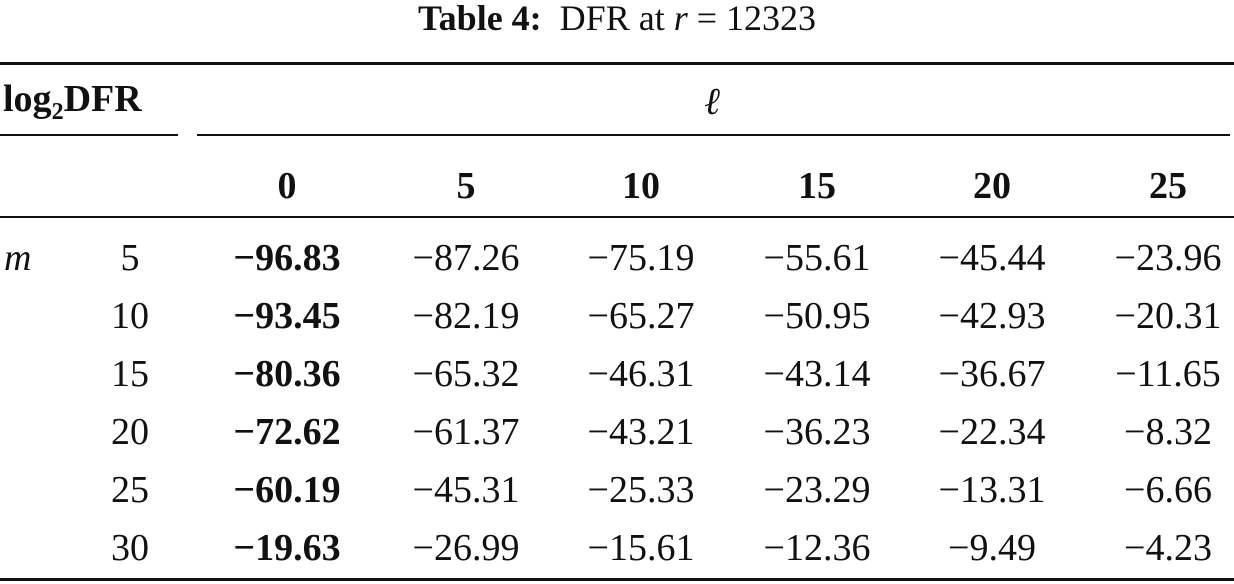 This screenshot has width=1234, height=584. Describe the element at coordinates (130, 258) in the screenshot. I see `row-label: 5` at that location.